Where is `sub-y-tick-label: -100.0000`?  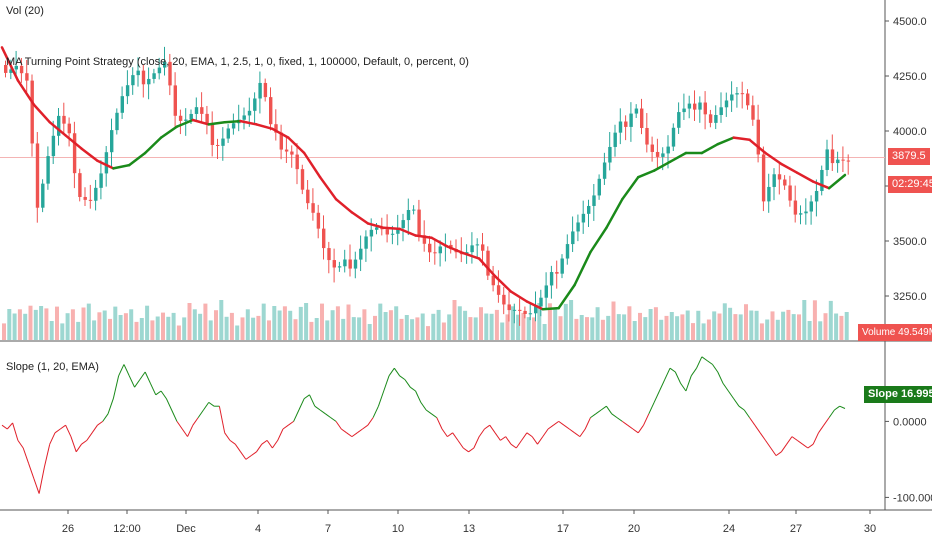 sub-y-tick-label: -100.0000 is located at coordinates (912, 498).